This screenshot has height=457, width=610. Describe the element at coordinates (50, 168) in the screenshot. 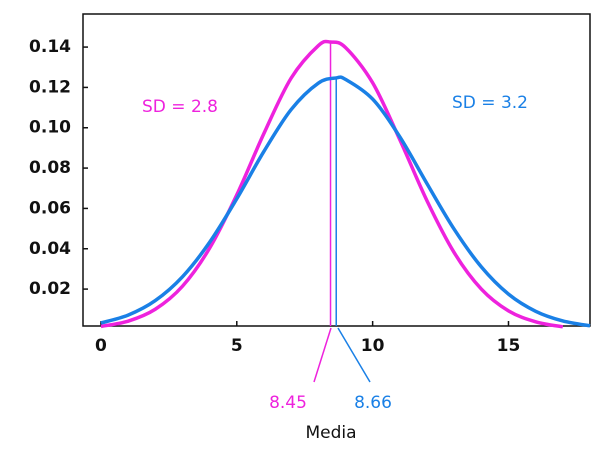

I see `y-tick-label: 0.08` at that location.